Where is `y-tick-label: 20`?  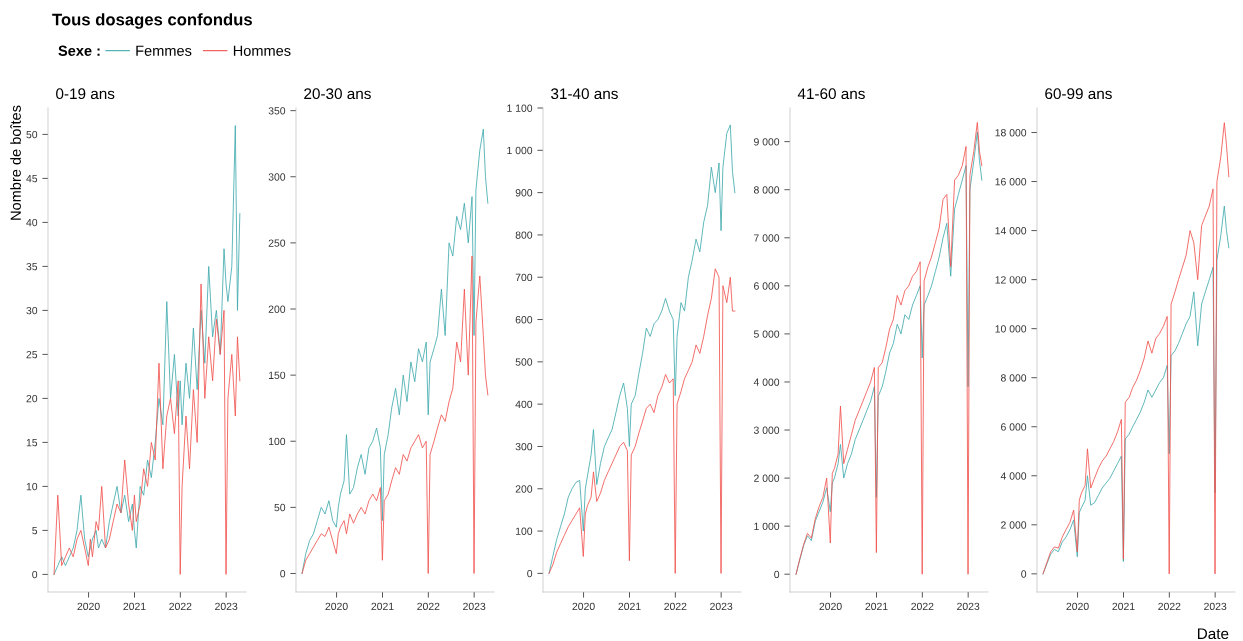
y-tick-label: 20 is located at coordinates (32, 398).